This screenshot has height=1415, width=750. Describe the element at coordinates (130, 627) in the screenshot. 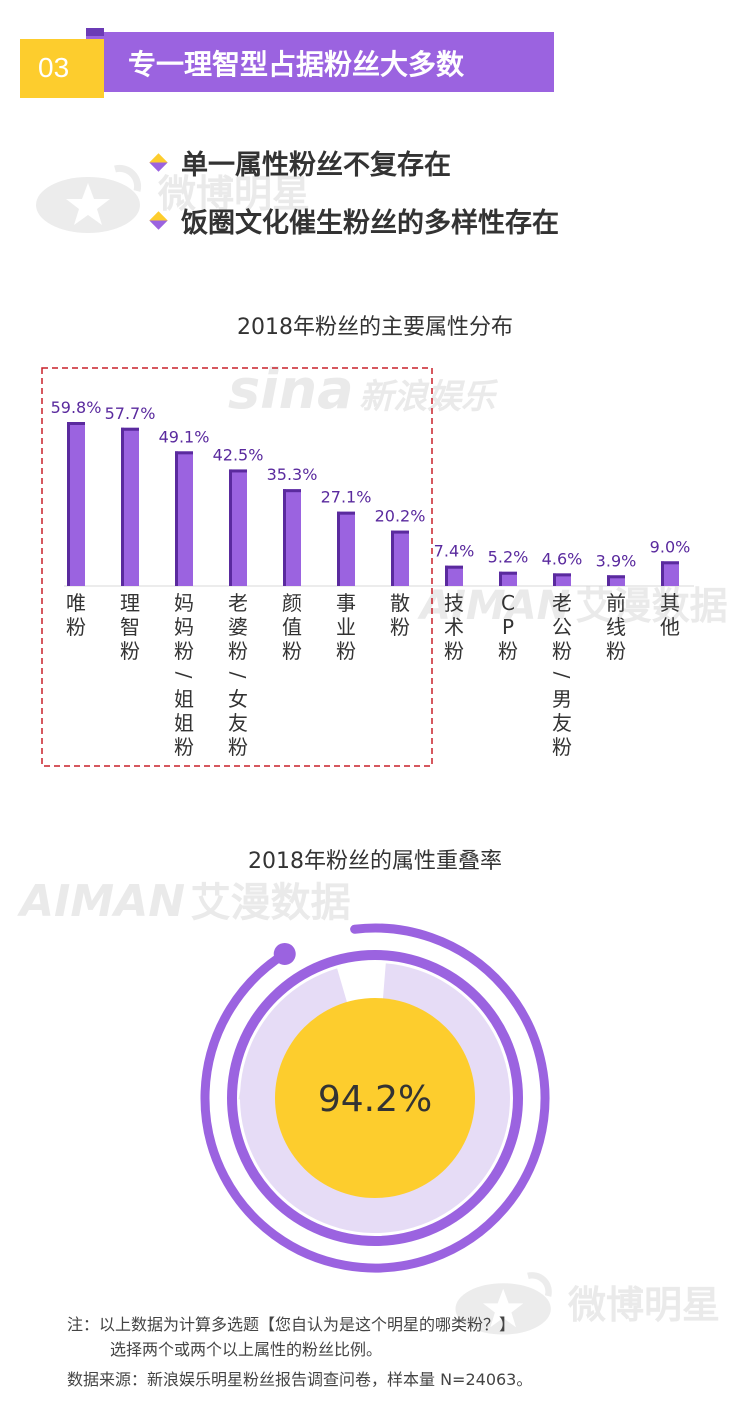

I see `category-label-char: 智` at that location.